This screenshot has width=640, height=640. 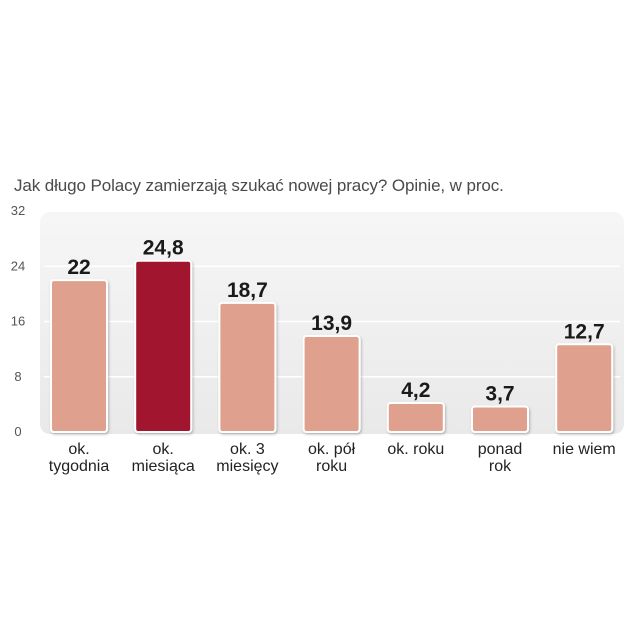 What do you see at coordinates (499, 393) in the screenshot?
I see `value-label: 3,7` at bounding box center [499, 393].